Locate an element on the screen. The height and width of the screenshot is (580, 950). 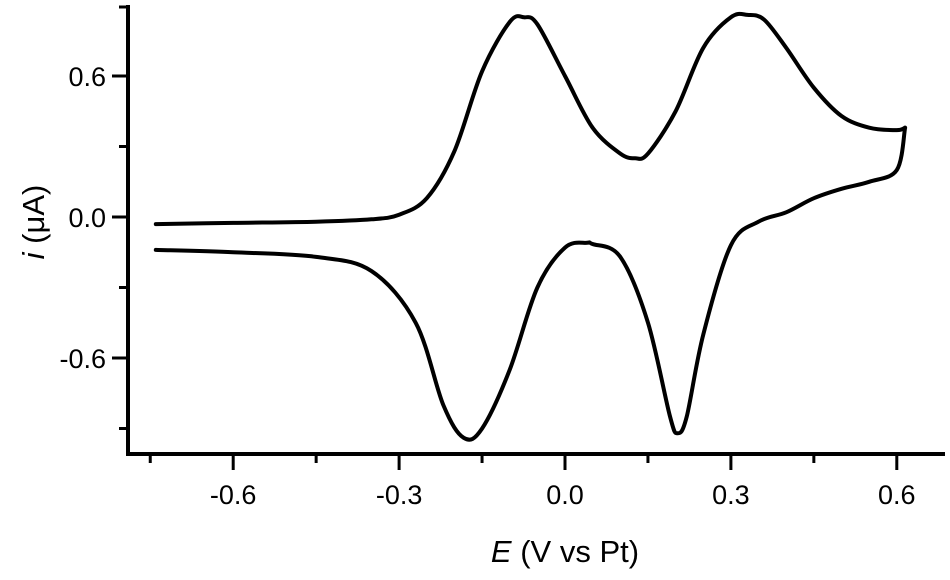
y-axis-title: i (μA) is located at coordinates (33, 222).